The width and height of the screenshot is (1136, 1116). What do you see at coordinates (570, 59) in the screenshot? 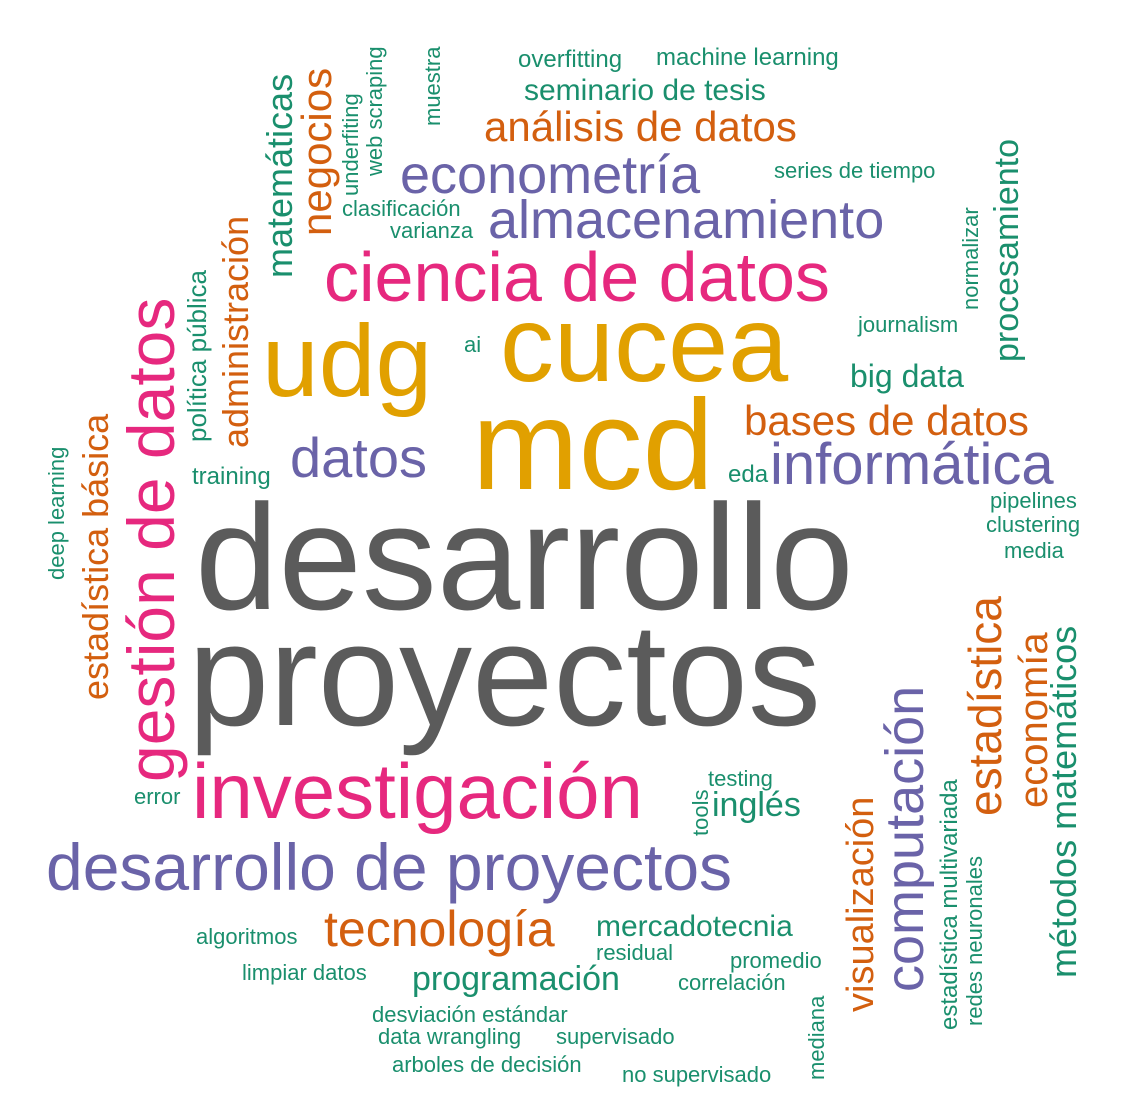
I see `word-overfitting: overfitting` at bounding box center [570, 59].